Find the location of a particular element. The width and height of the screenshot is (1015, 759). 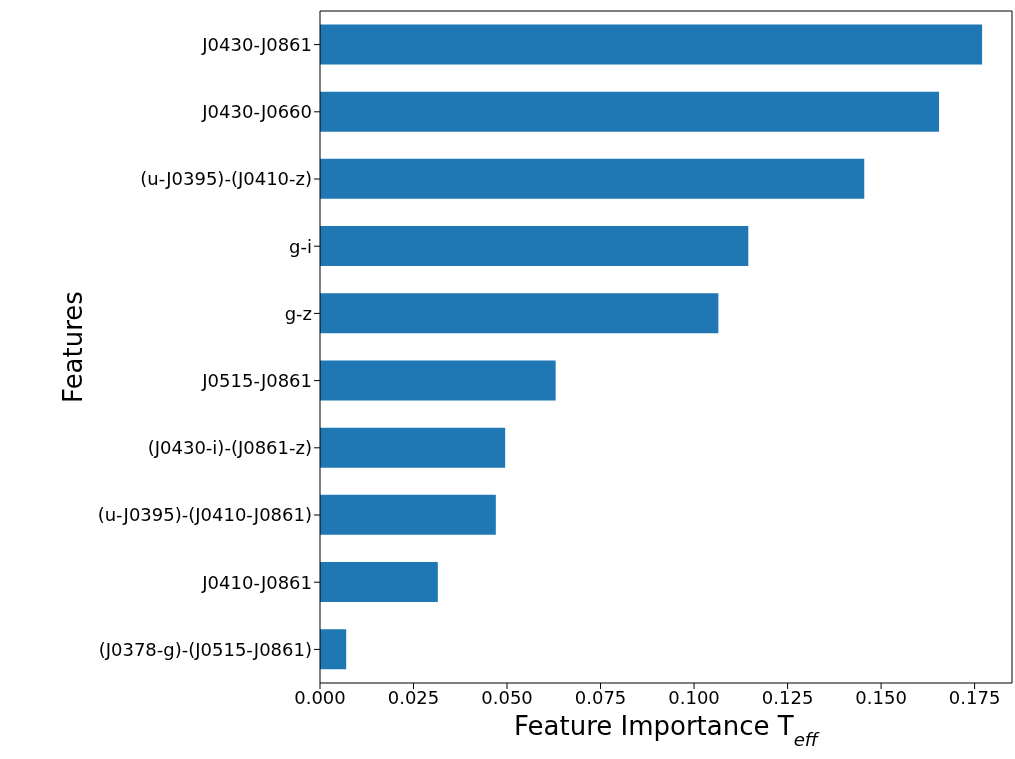

y-tick-label: g-z is located at coordinates (298, 313).